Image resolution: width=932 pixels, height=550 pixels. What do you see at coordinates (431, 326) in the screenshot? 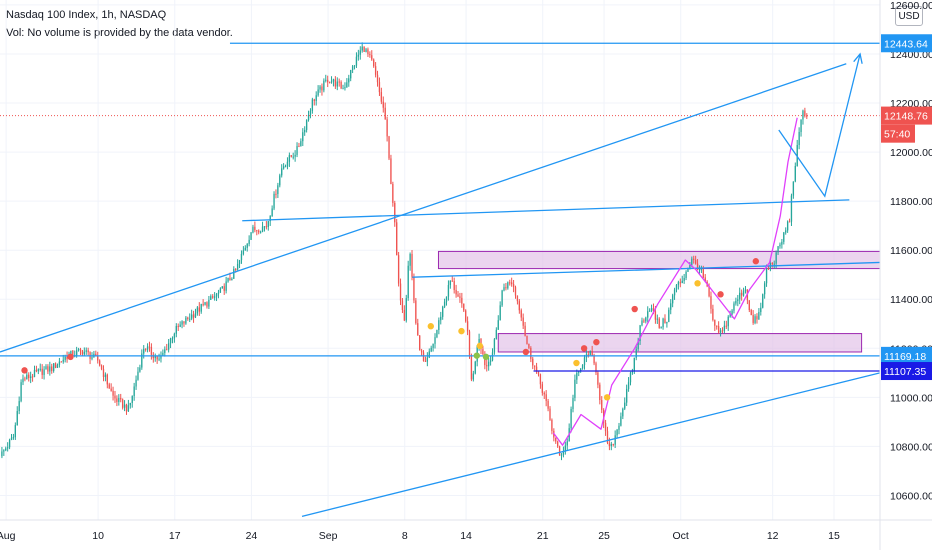
I see `marker-yellow` at bounding box center [431, 326].